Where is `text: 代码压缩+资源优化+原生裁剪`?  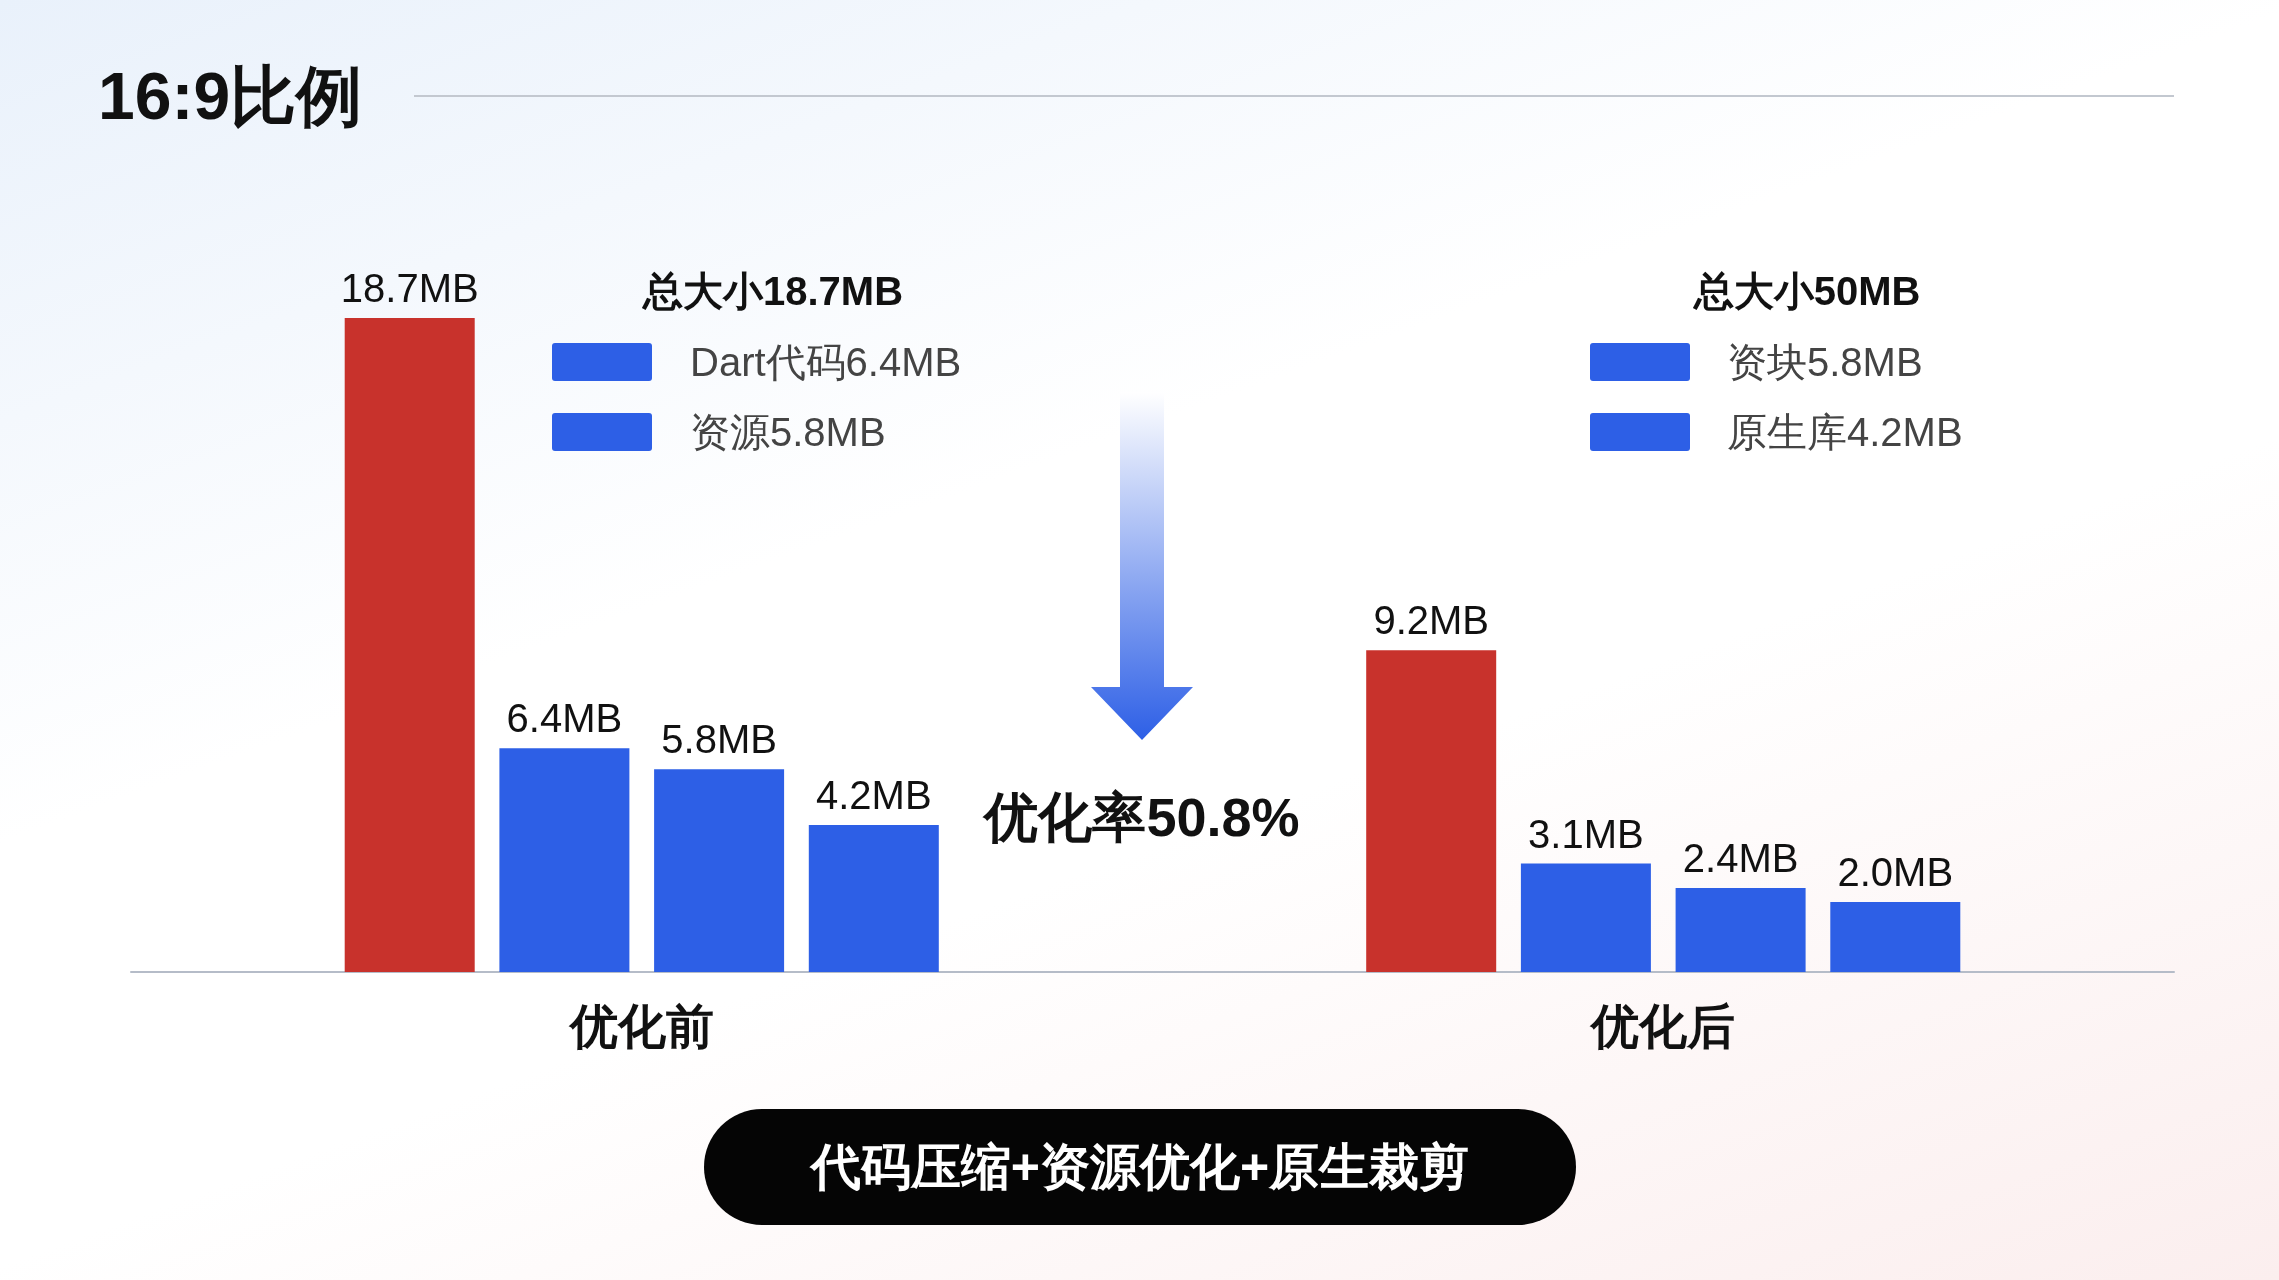 text: 代码压缩+资源优化+原生裁剪 is located at coordinates (1140, 1167).